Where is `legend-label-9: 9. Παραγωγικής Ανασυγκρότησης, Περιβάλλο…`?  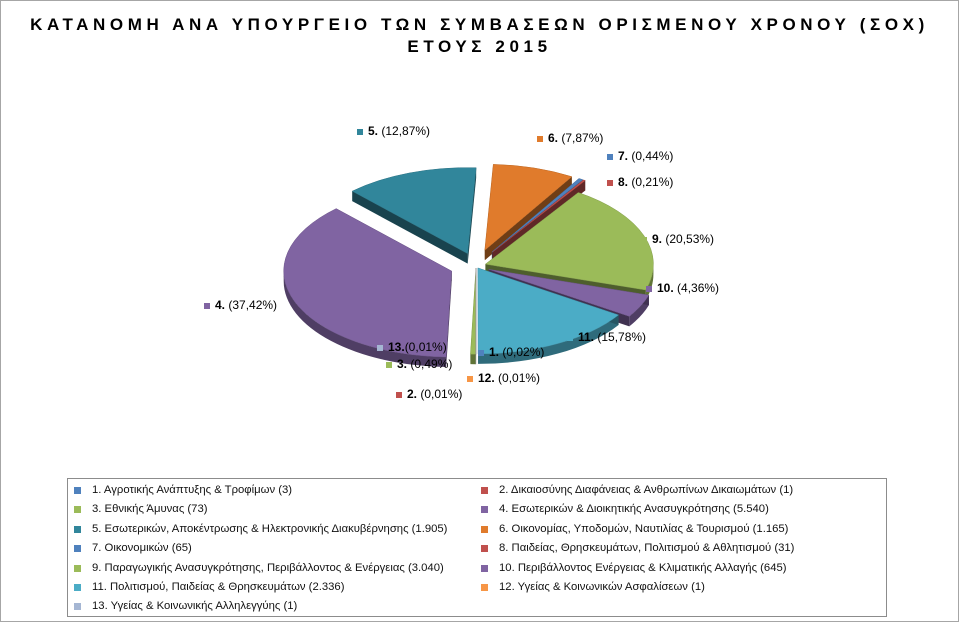
legend-label-9: 9. Παραγωγικής Ανασυγκρότησης, Περιβάλλο… is located at coordinates (268, 567).